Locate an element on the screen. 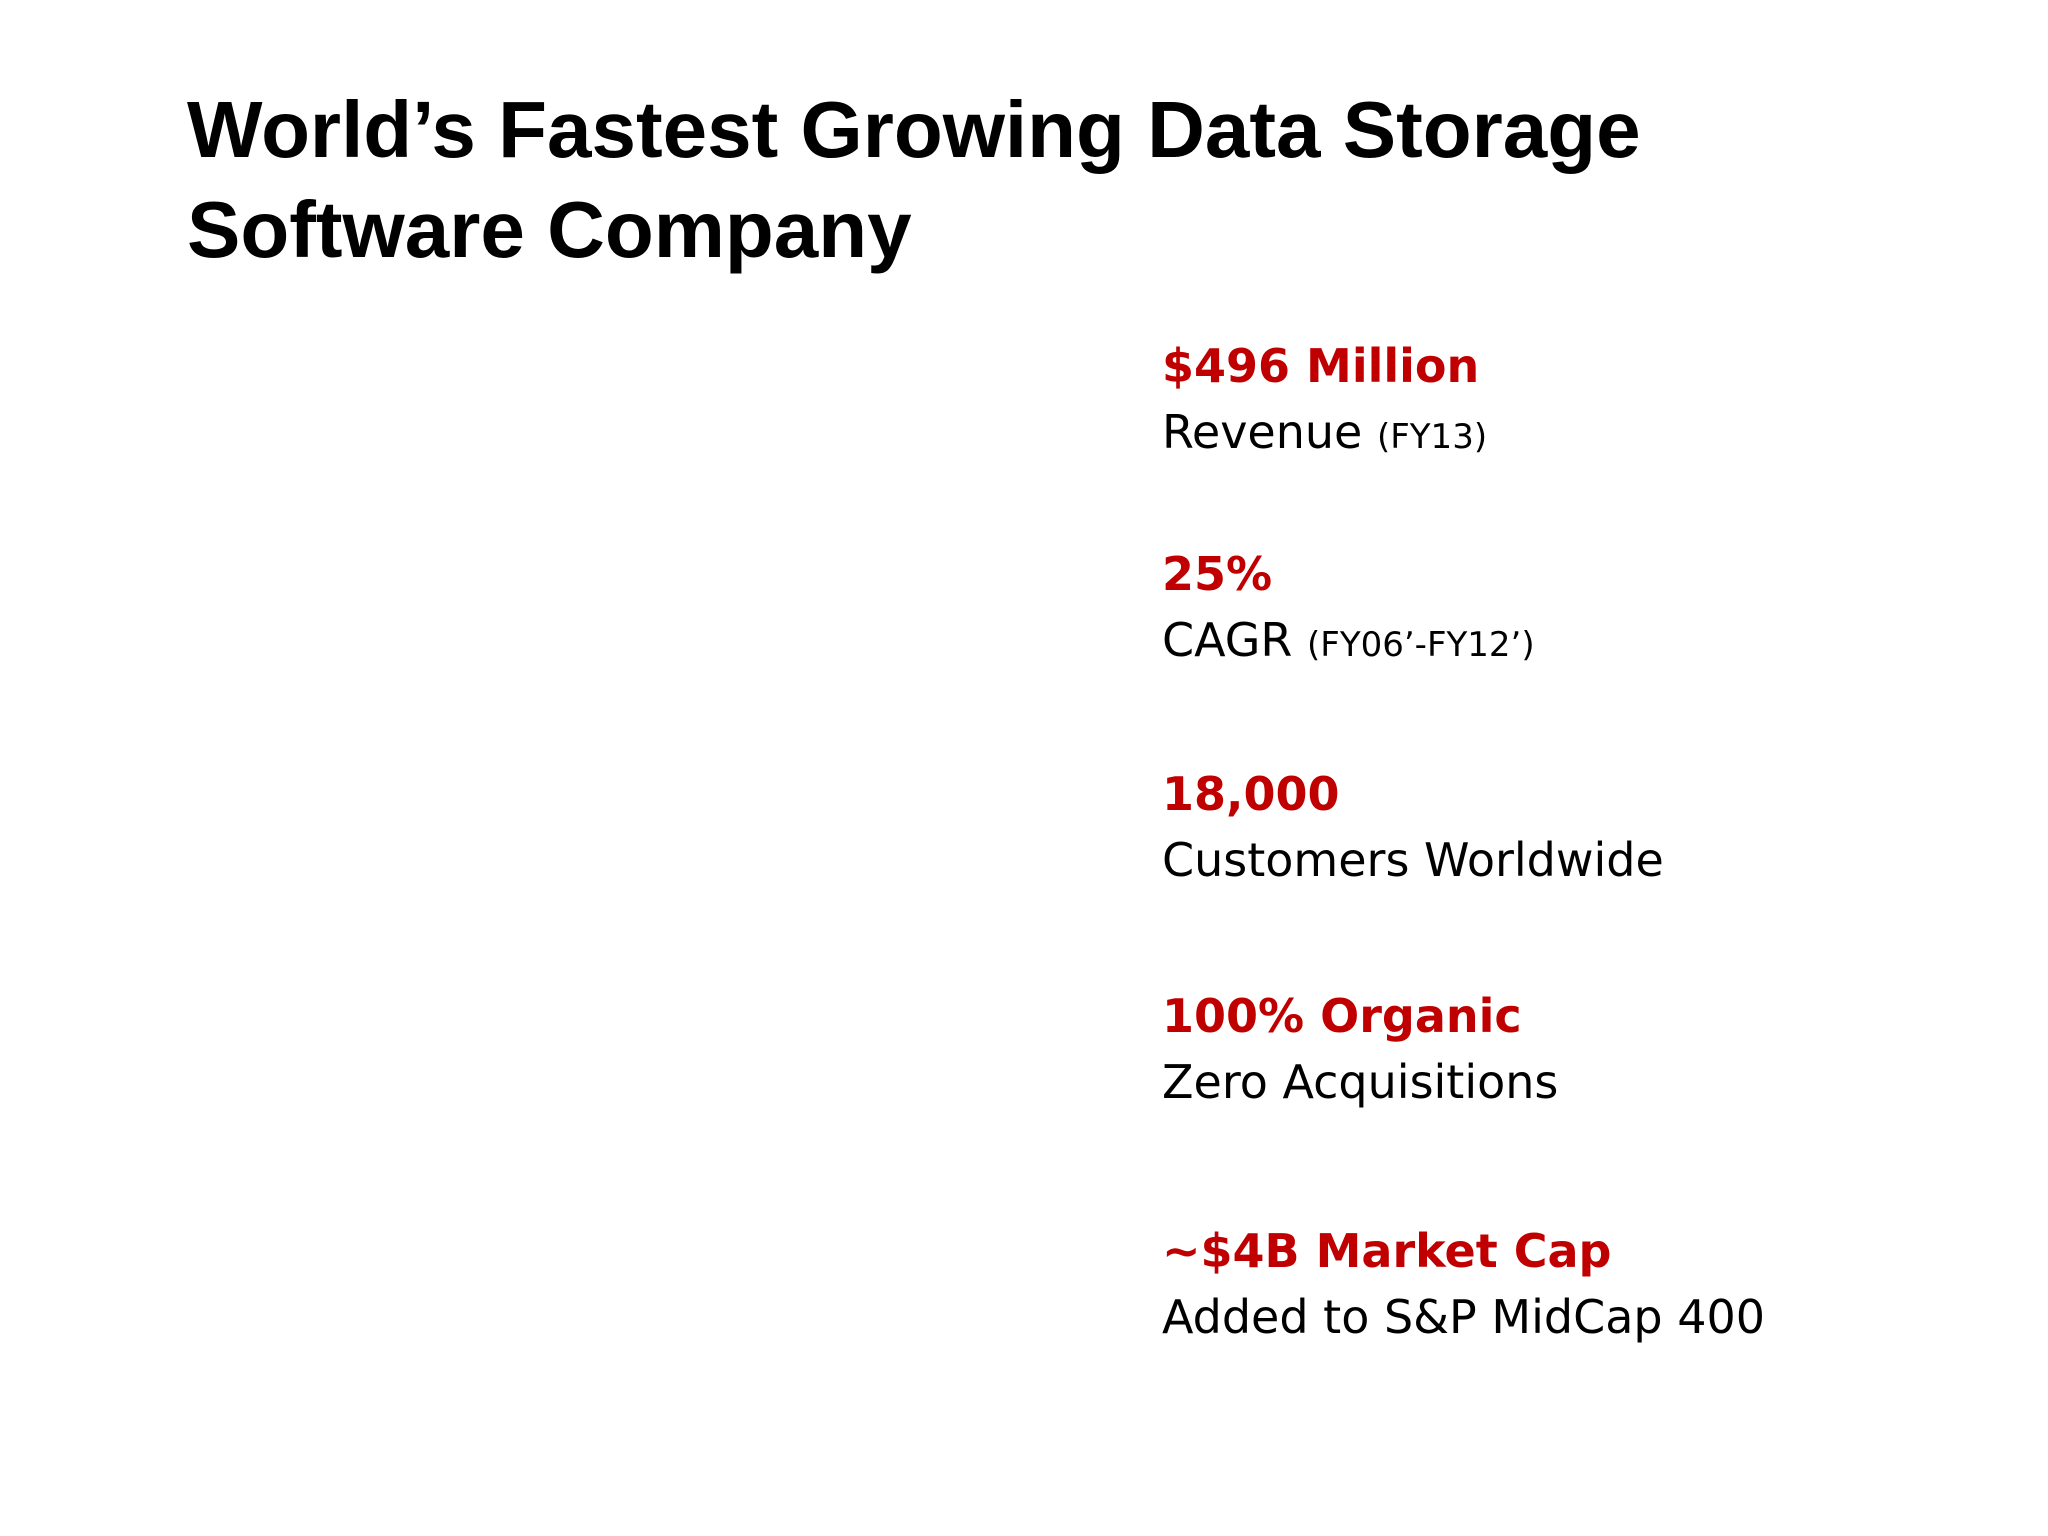  slide-title-line-2: Software Company is located at coordinates (549, 229).